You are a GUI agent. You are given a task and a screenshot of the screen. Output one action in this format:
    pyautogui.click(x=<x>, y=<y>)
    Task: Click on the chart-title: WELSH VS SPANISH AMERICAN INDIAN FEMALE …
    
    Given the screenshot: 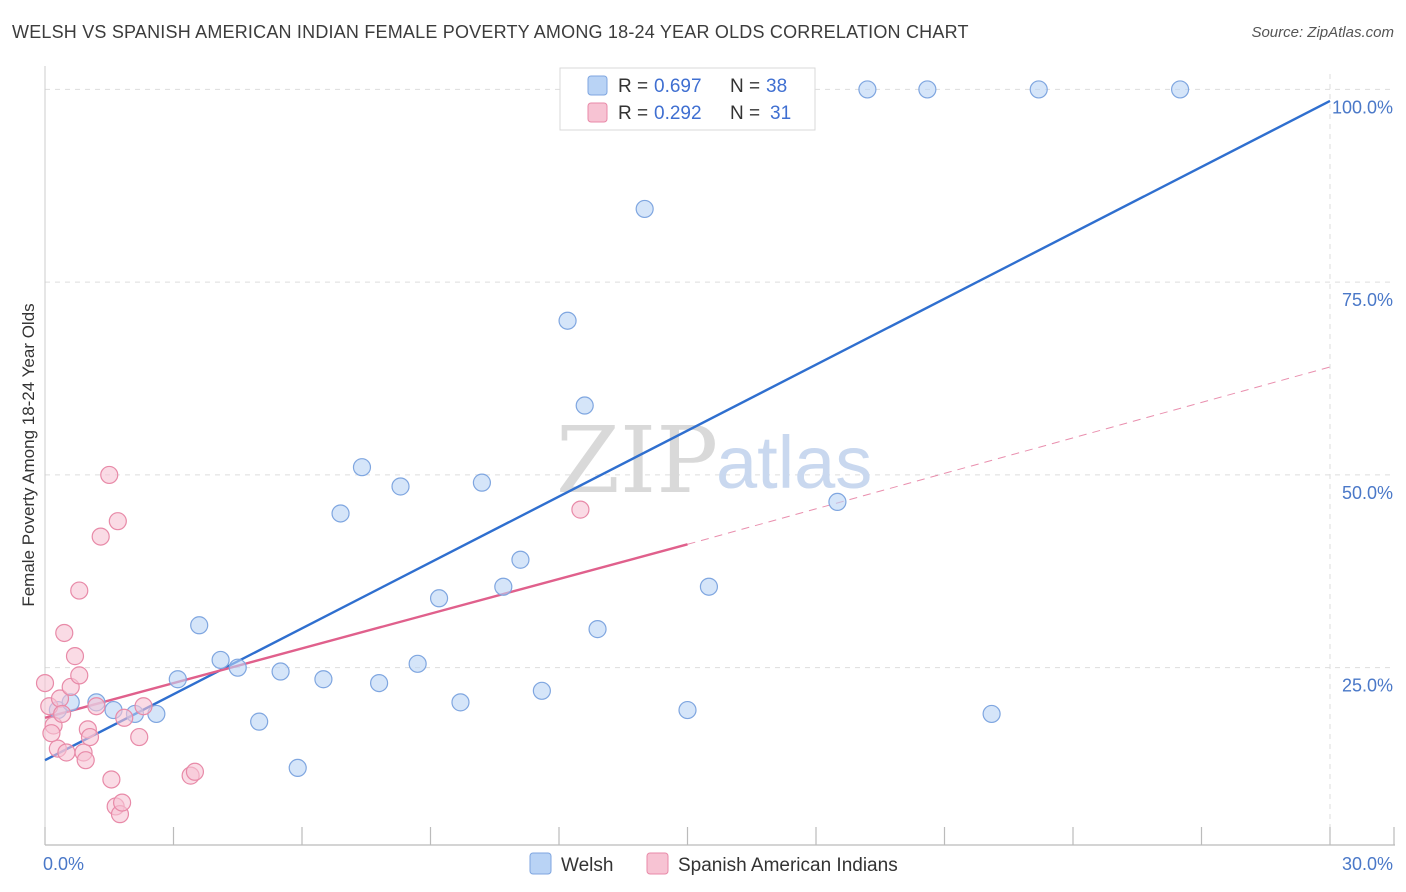 What is the action you would take?
    pyautogui.click(x=490, y=32)
    